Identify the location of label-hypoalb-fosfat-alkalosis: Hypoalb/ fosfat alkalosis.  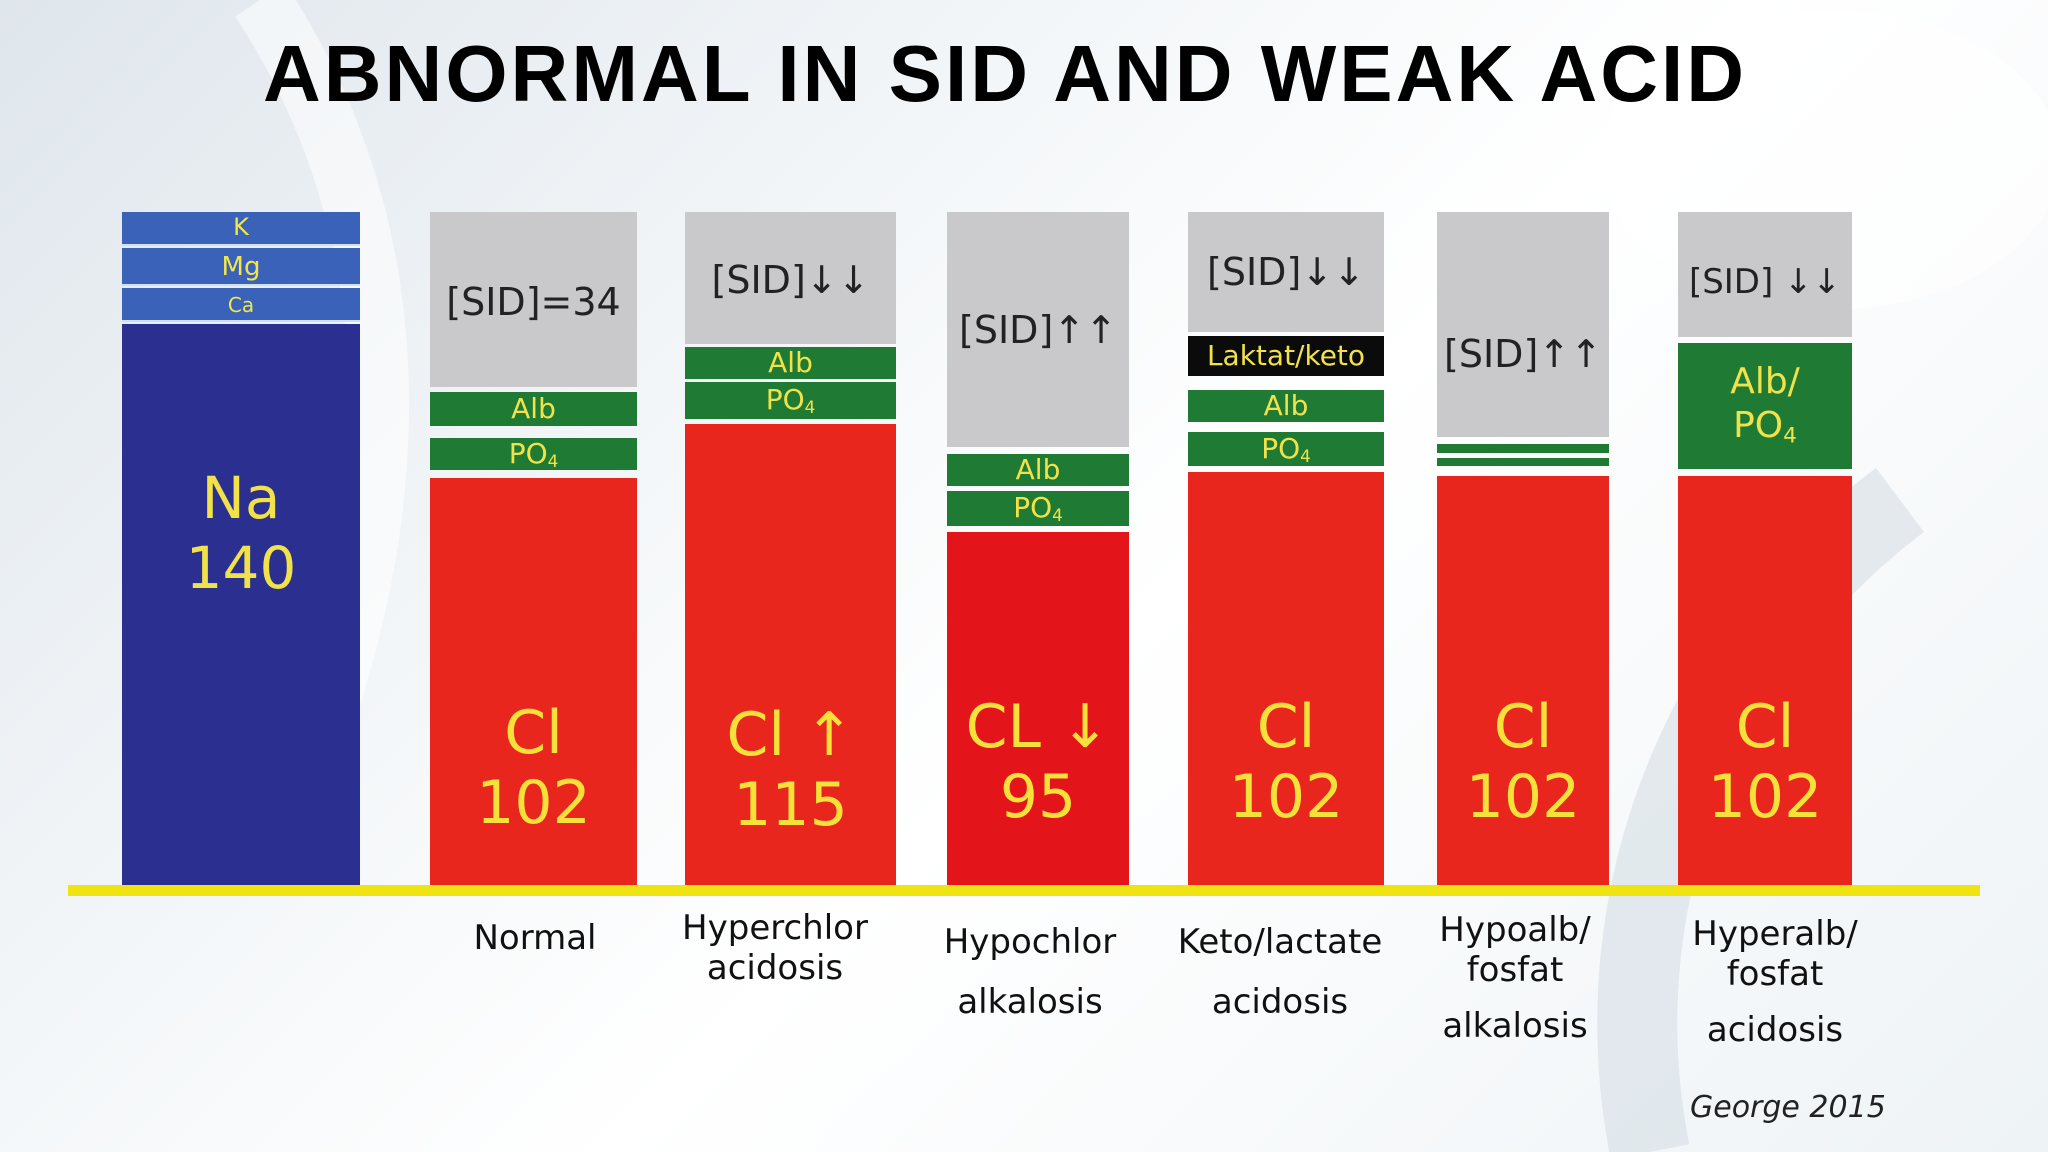
(1515, 978).